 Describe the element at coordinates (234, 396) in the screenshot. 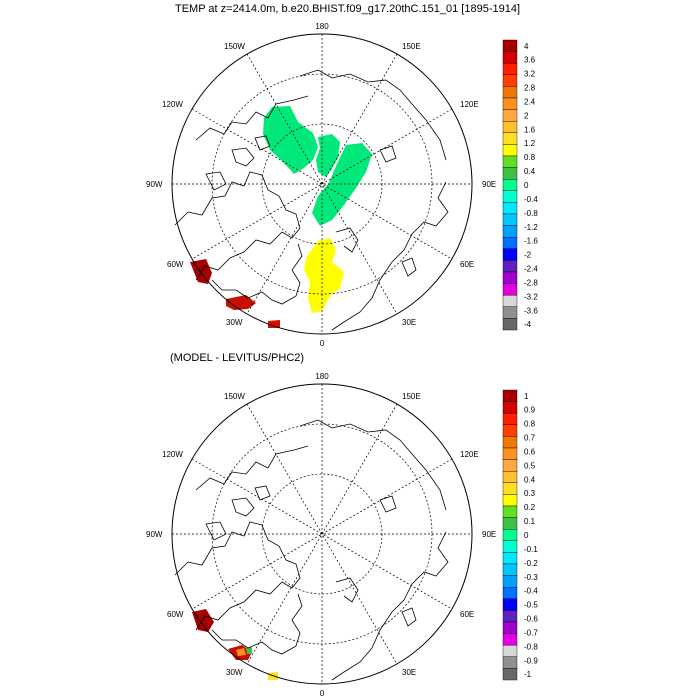

I see `lon-label-150w-2: 150W` at that location.